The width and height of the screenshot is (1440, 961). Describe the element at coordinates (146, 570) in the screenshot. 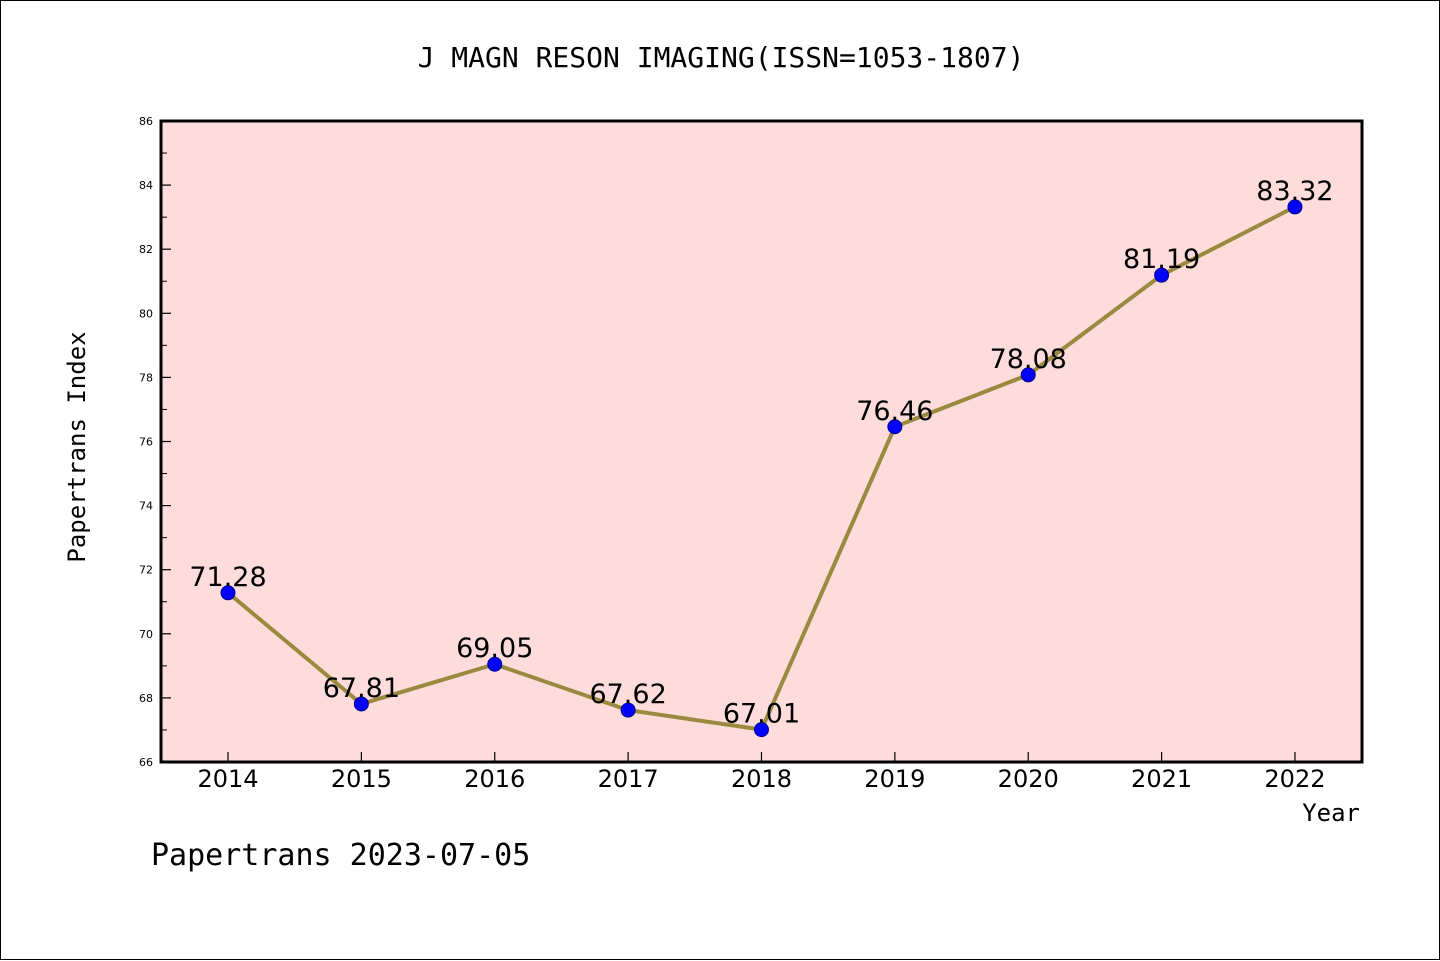

I see `y-tick-label: 72` at that location.